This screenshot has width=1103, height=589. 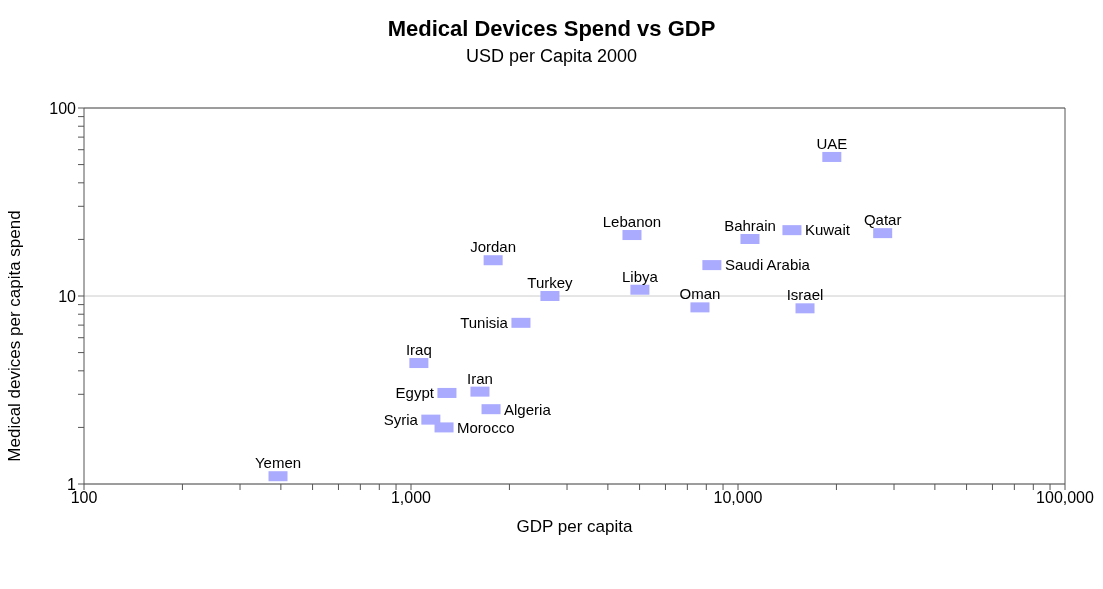 I want to click on annotation: UAE, so click(x=832, y=143).